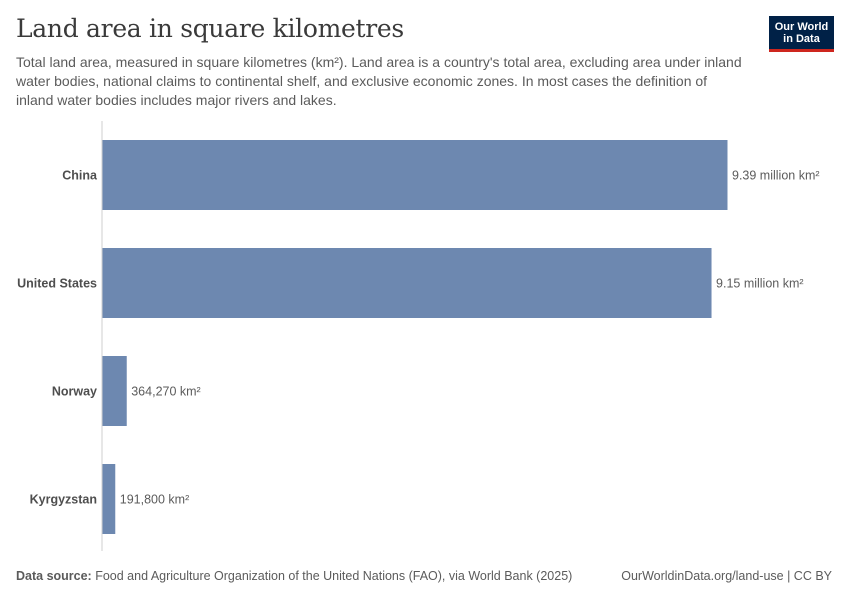 The image size is (850, 600). What do you see at coordinates (776, 176) in the screenshot?
I see `value-label: 9.39 million km²` at bounding box center [776, 176].